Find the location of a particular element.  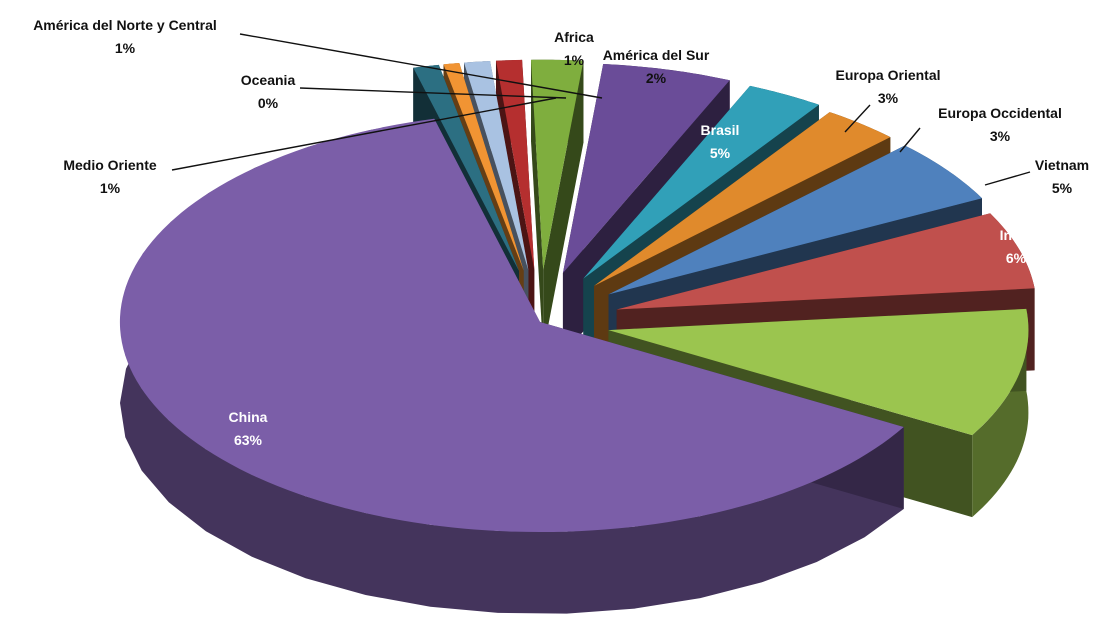

slice-value-asia: 10% is located at coordinates (1057, 358).